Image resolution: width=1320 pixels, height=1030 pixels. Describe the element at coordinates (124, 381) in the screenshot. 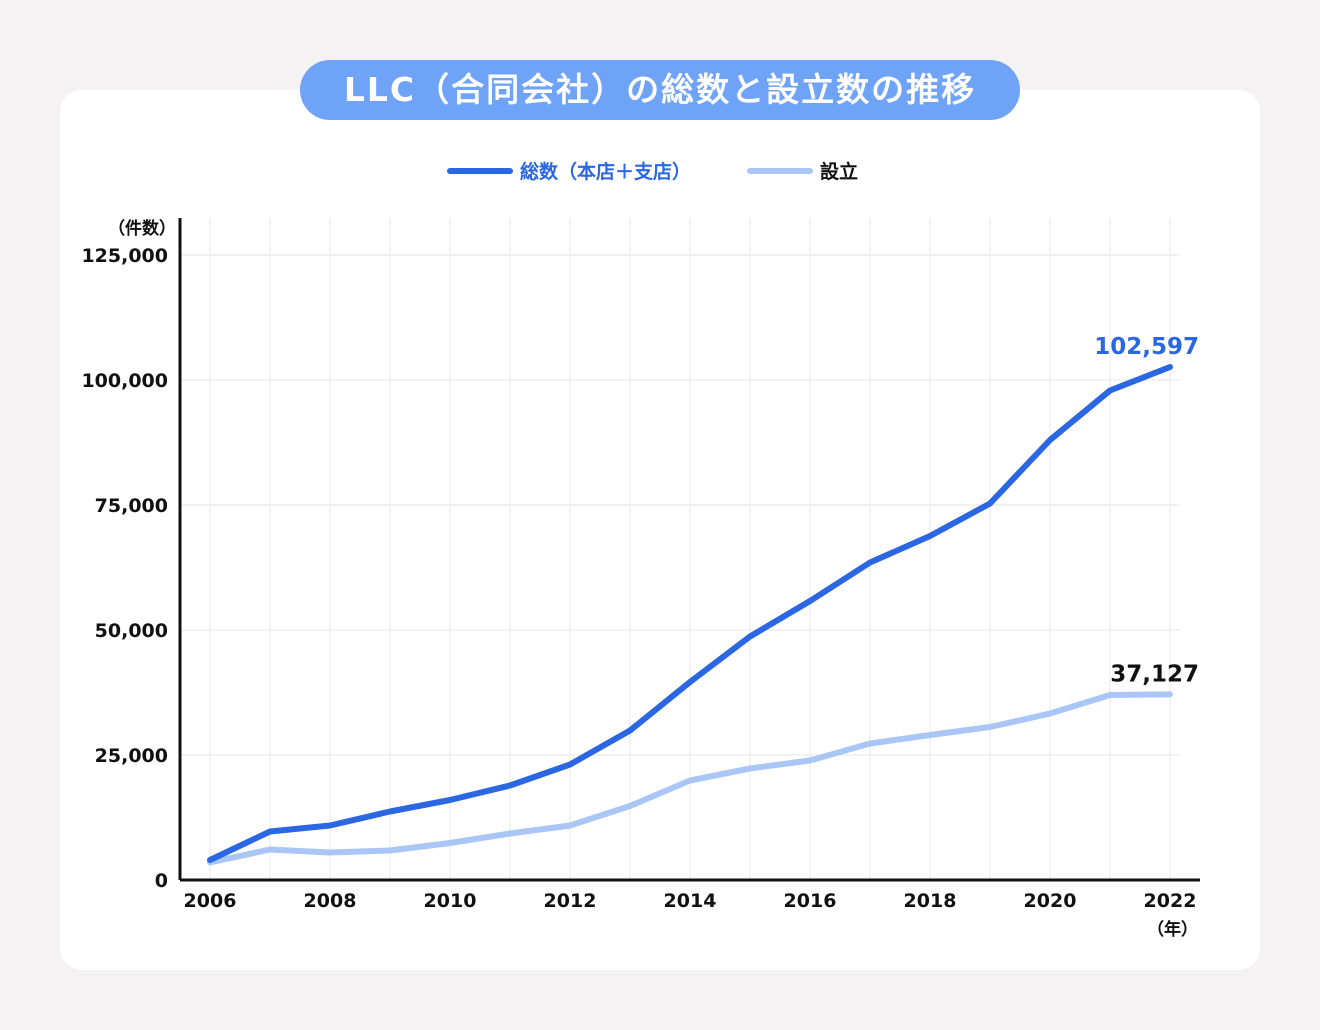

I see `y-tick-label: 100,000` at that location.